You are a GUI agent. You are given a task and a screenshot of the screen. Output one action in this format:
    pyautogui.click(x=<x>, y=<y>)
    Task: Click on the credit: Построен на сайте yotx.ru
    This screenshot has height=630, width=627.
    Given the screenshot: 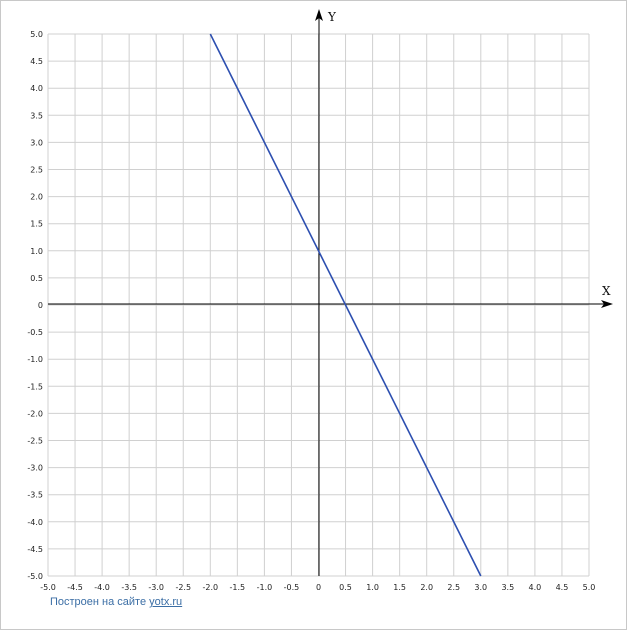 What is the action you would take?
    pyautogui.click(x=116, y=602)
    